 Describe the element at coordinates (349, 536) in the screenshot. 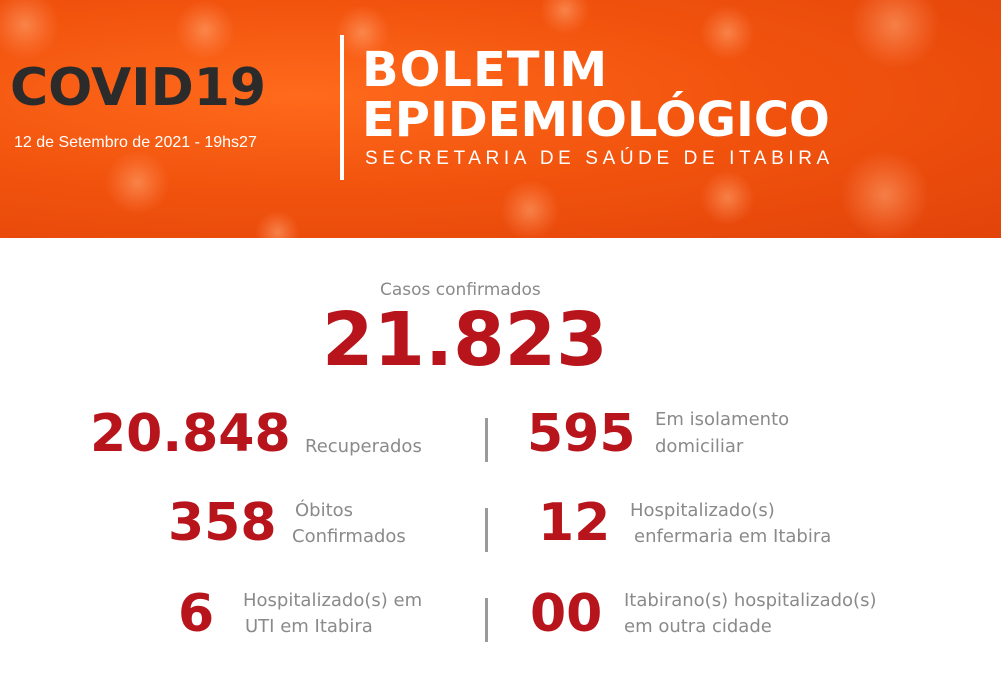

I see `deaths-label-line2: Confirmados` at that location.